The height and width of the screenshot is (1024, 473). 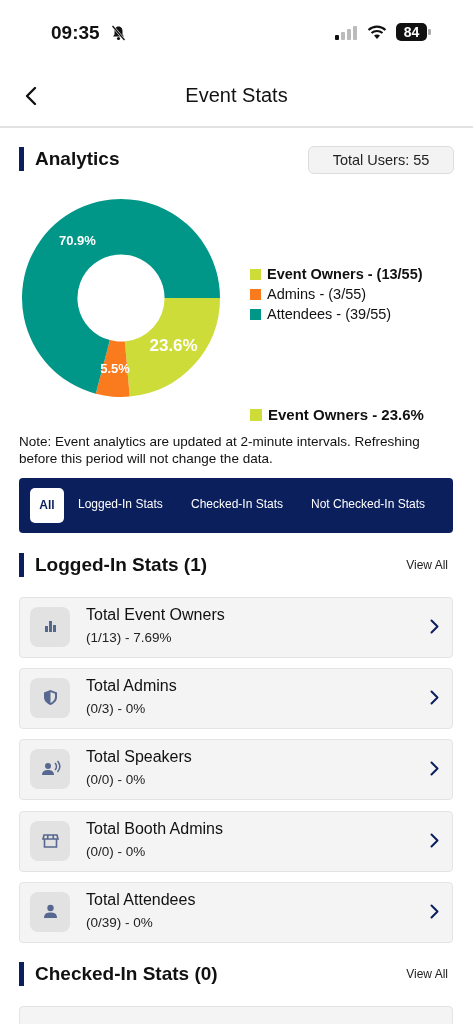 What do you see at coordinates (47, 505) in the screenshot?
I see `text: All` at bounding box center [47, 505].